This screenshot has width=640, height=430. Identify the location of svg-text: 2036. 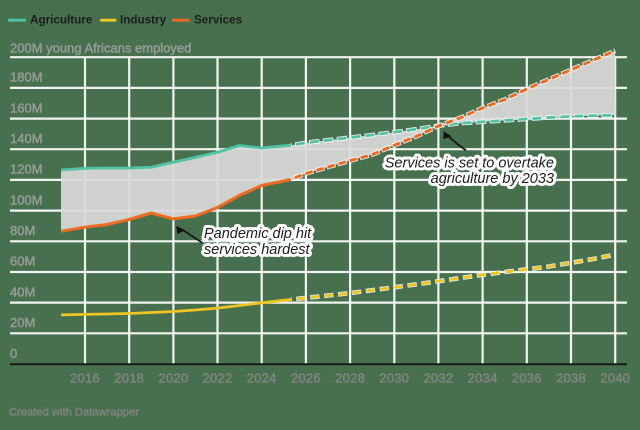
(527, 377).